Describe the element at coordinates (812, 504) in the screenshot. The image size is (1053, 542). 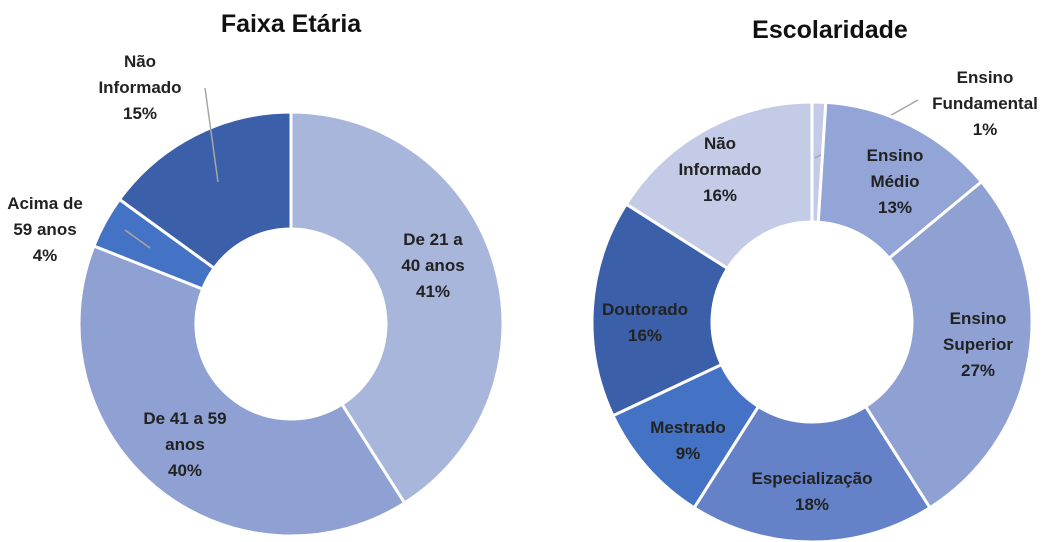
I see `value-label: 18%` at that location.